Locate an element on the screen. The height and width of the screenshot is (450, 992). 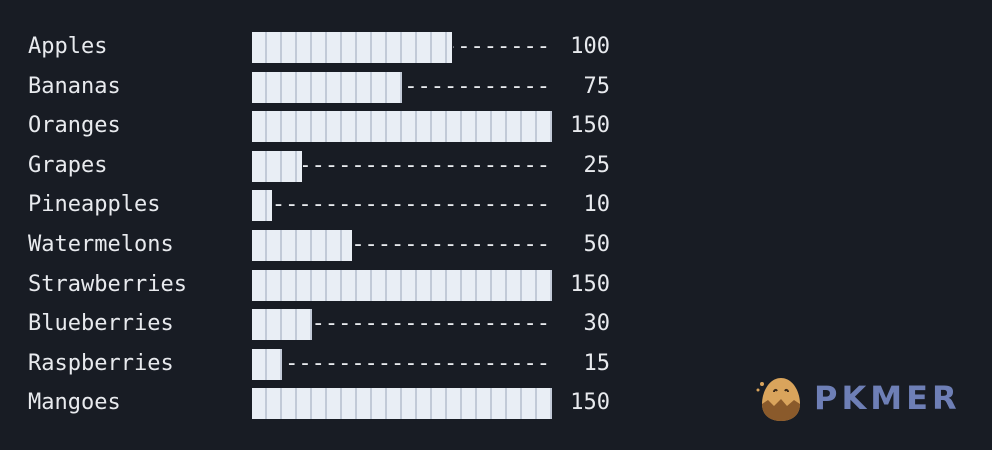
bar-row: Strawberries 150 is located at coordinates (350, 285).